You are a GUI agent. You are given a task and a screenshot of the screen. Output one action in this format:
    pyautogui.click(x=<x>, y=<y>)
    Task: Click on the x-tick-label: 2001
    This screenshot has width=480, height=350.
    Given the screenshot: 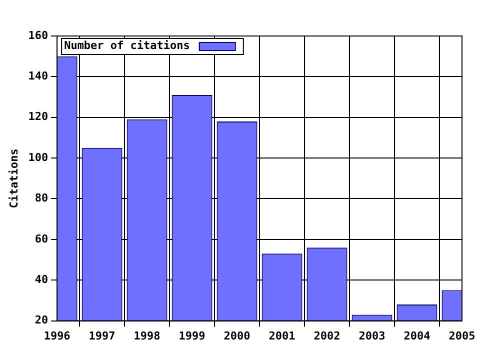 What is the action you would take?
    pyautogui.click(x=282, y=335)
    